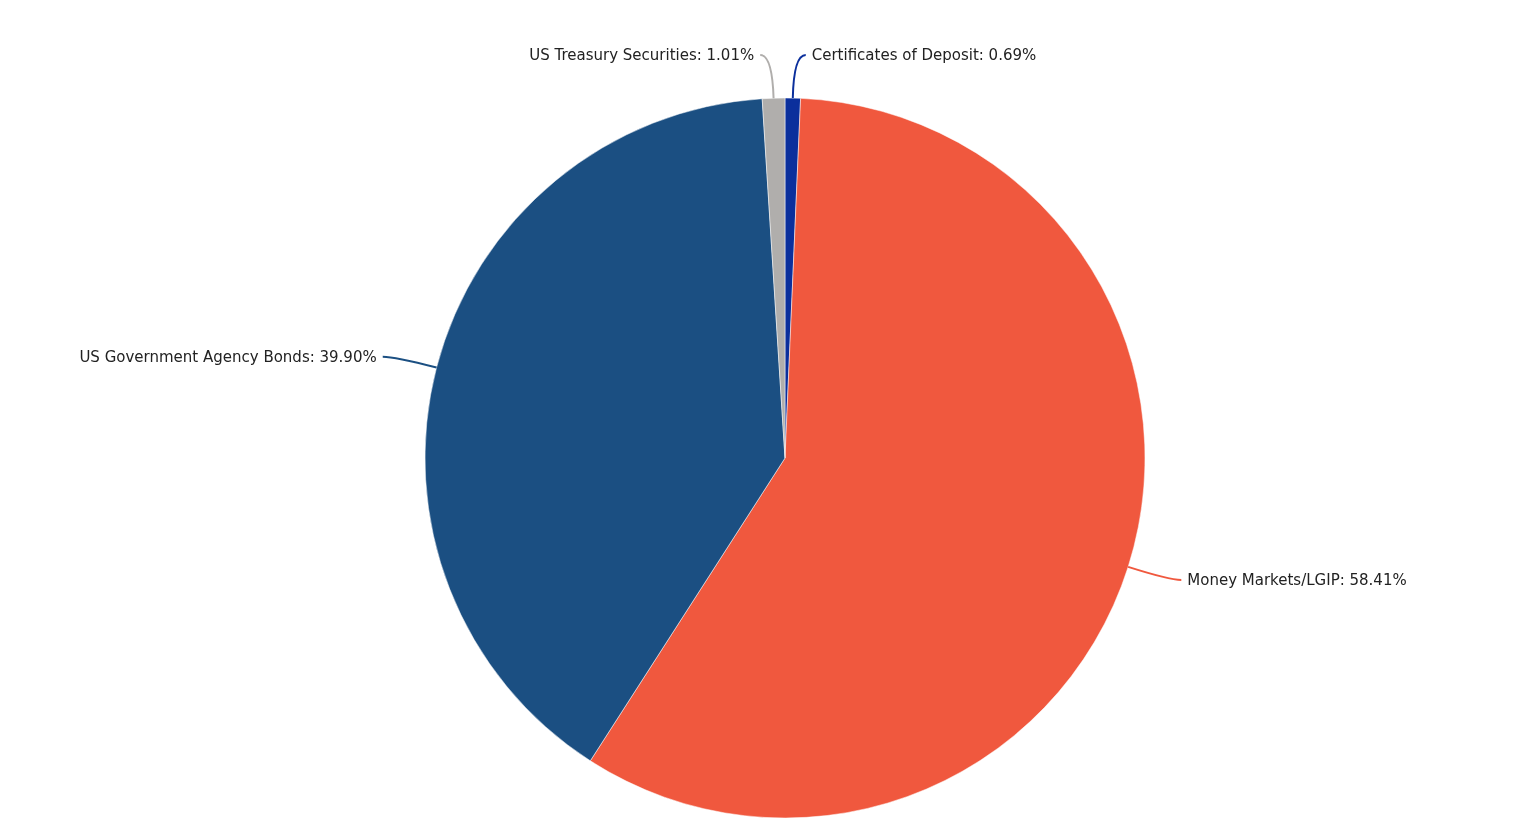 The width and height of the screenshot is (1539, 820). Describe the element at coordinates (228, 356) in the screenshot. I see `slice-label: US Government Agency Bonds: 39.90%` at that location.